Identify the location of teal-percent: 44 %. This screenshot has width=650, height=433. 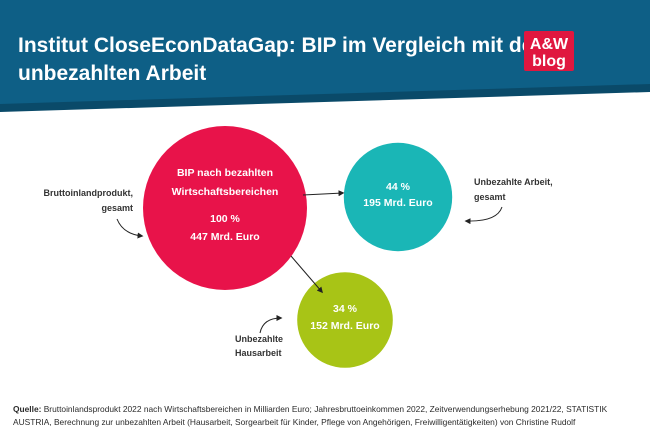
(398, 187).